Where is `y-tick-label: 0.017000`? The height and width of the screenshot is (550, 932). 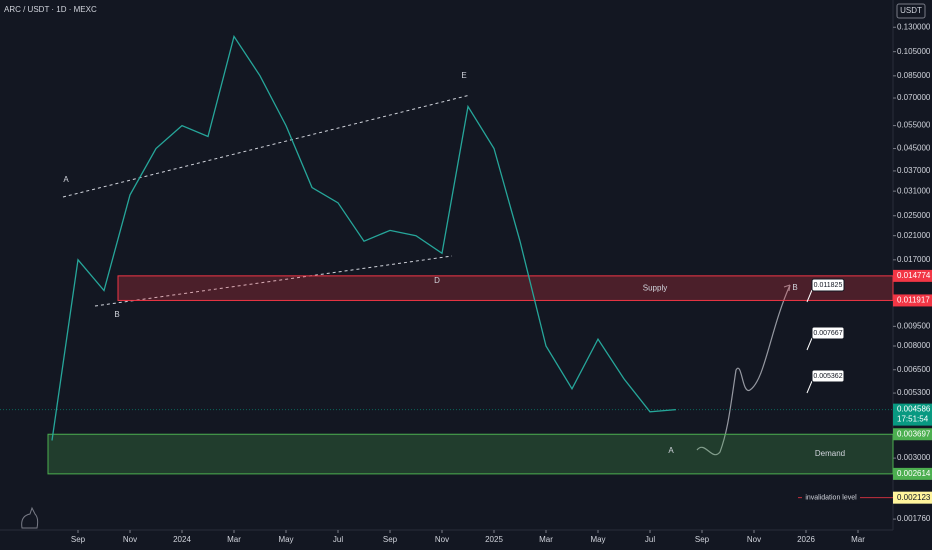 y-tick-label: 0.017000 is located at coordinates (914, 259).